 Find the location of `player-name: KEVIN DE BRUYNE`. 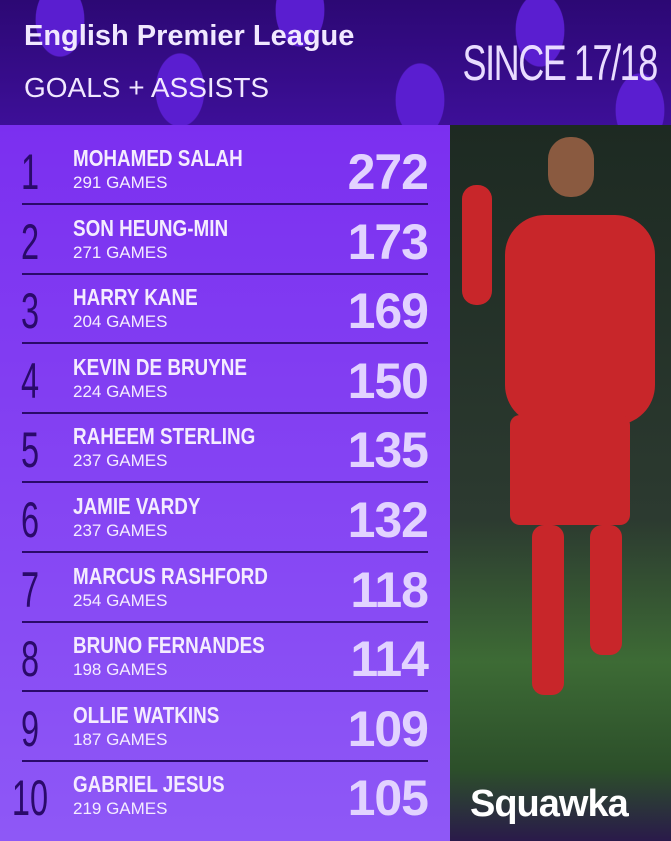

player-name: KEVIN DE BRUYNE is located at coordinates (160, 366).